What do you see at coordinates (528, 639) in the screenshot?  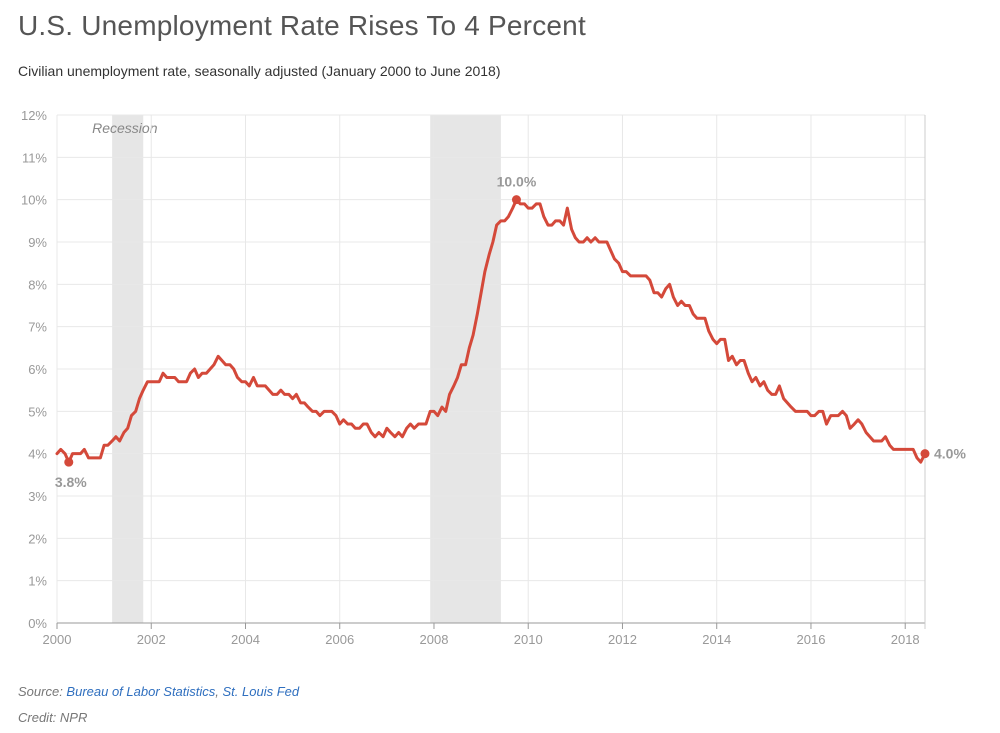 I see `x-tick-label: 2010` at bounding box center [528, 639].